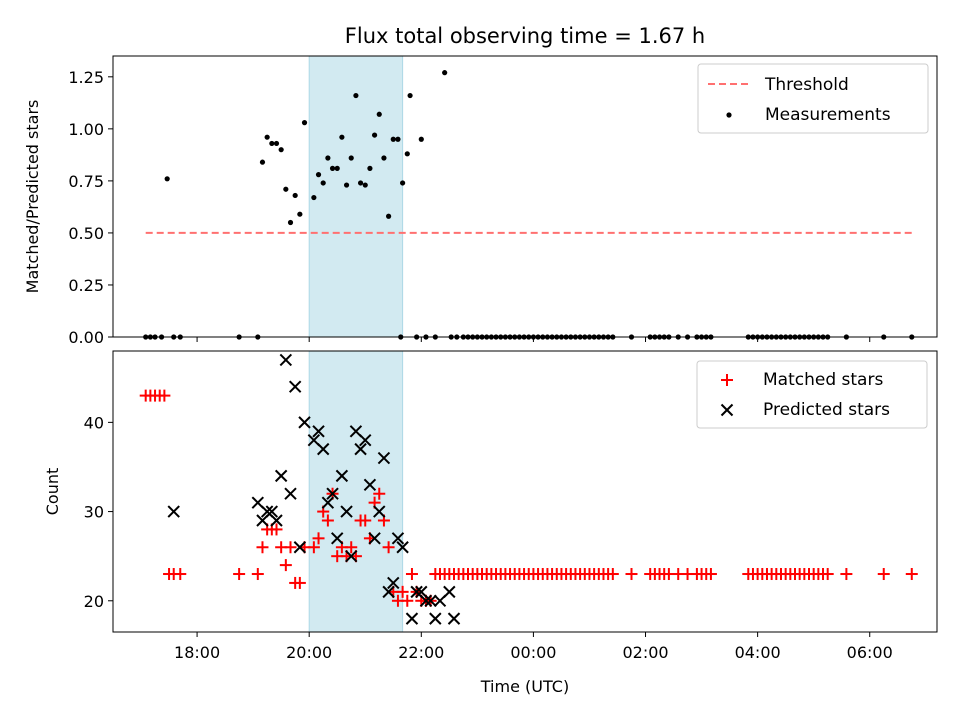 The height and width of the screenshot is (720, 960). Describe the element at coordinates (86, 77) in the screenshot. I see `y-tick-label: 1.25` at that location.